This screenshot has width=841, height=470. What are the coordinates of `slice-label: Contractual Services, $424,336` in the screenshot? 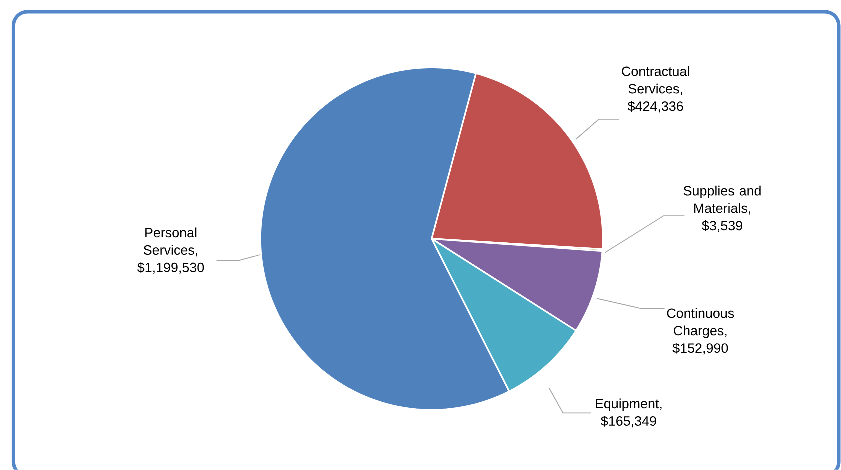 It's located at (656, 89).